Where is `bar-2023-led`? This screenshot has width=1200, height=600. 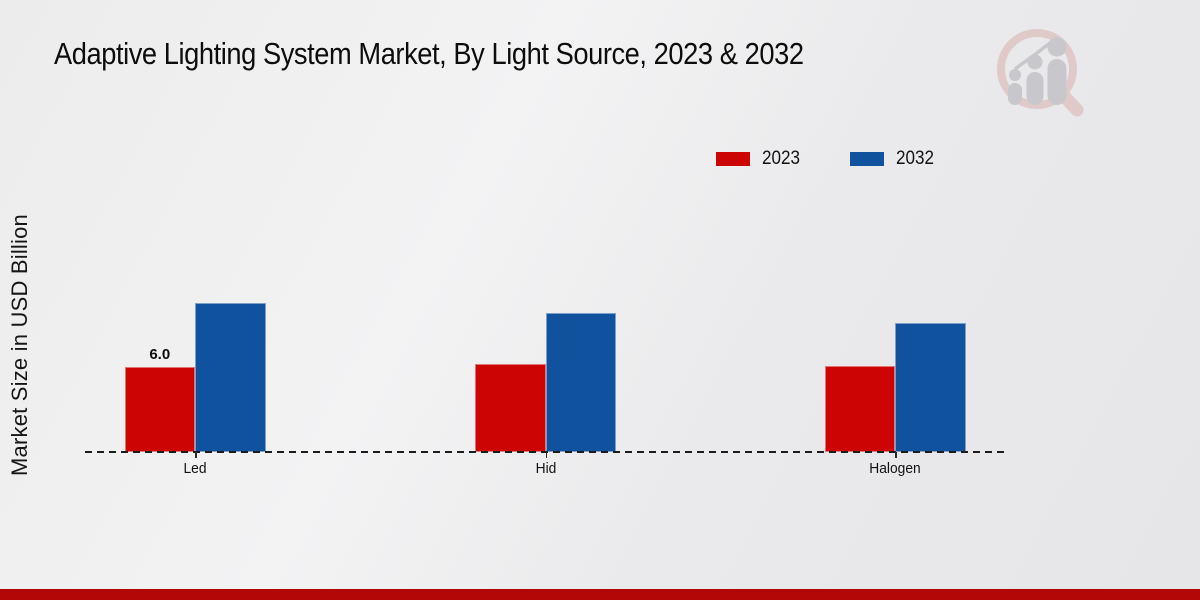 bar-2023-led is located at coordinates (159, 409).